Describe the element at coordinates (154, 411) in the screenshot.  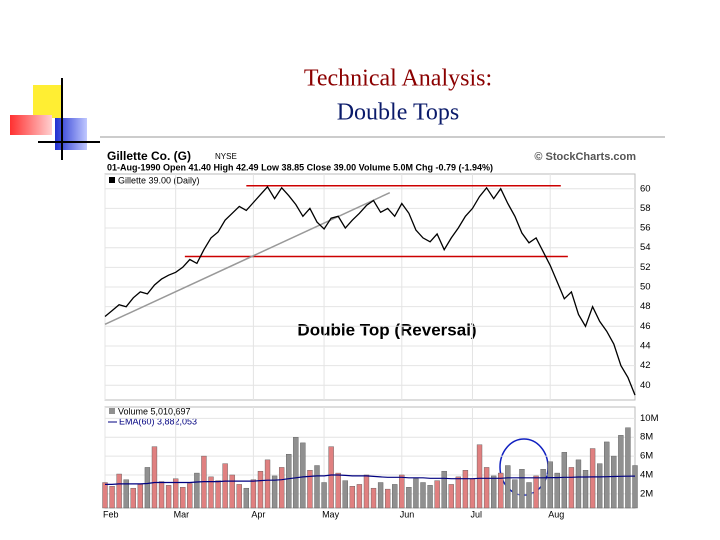
I see `legend-volume: Volume 5,010,697` at that location.